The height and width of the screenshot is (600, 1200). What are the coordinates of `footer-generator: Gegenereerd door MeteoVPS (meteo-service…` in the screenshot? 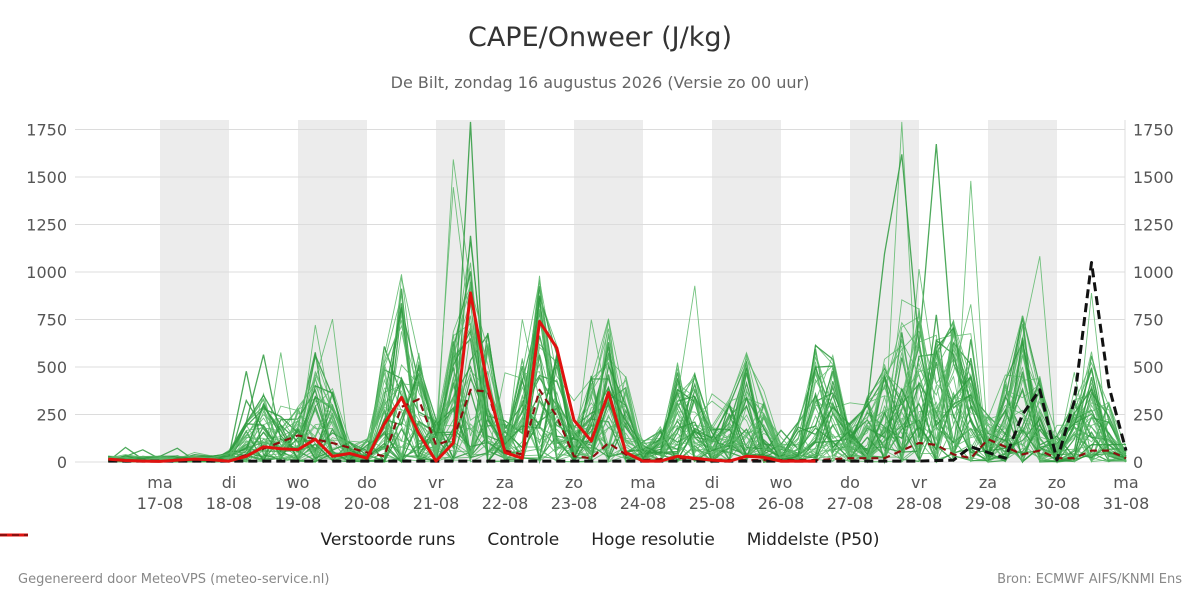 It's located at (174, 579).